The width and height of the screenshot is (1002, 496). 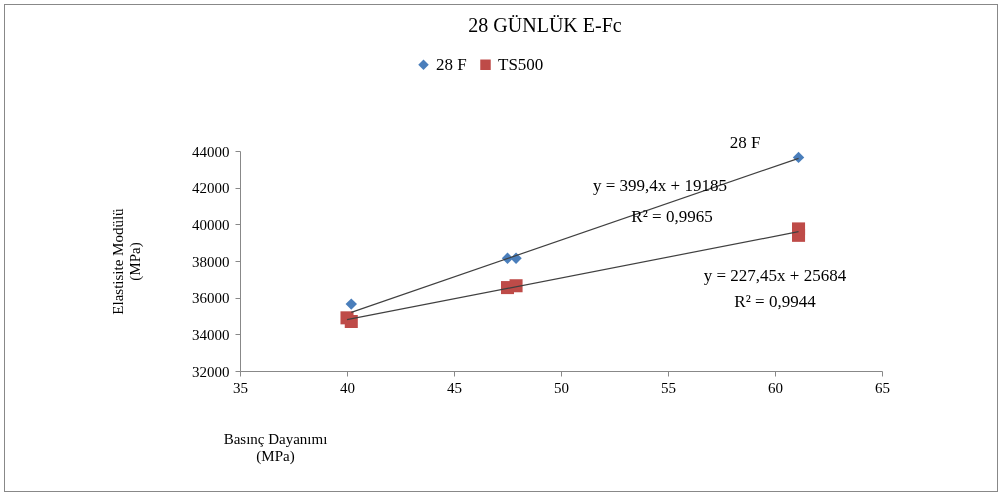 I want to click on legend-label: TS500, so click(x=521, y=64).